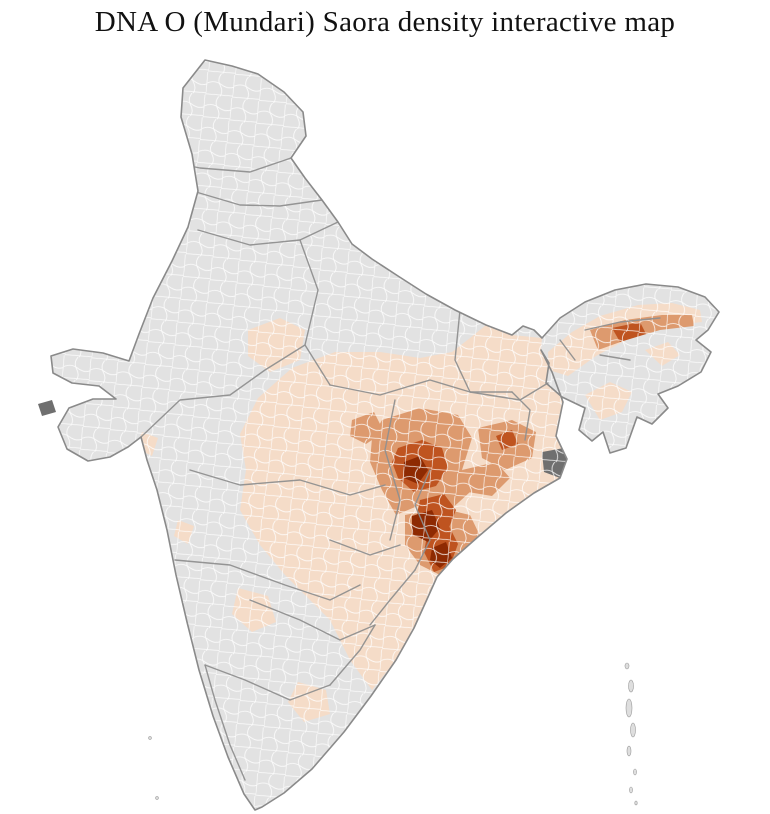 This screenshot has width=770, height=814. What do you see at coordinates (631, 734) in the screenshot?
I see `andaman-islands` at bounding box center [631, 734].